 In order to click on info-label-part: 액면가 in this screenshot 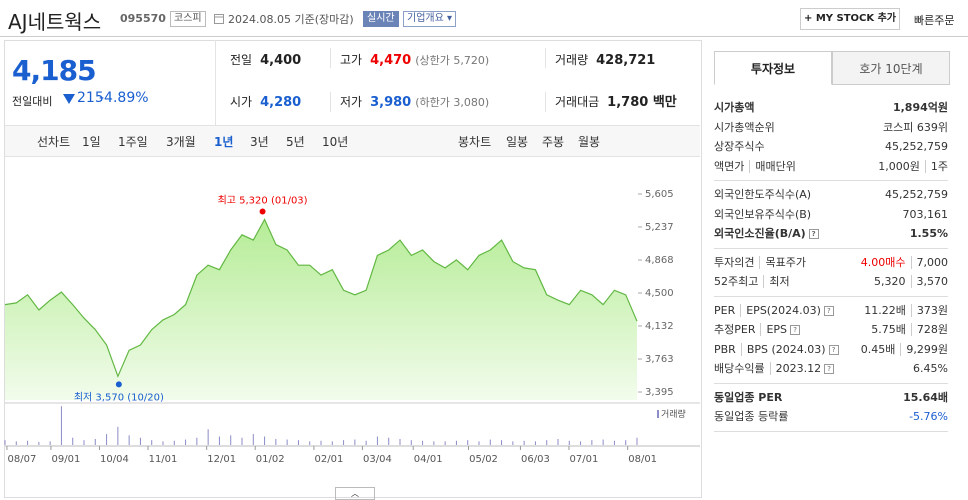, I will do `click(729, 166)`.